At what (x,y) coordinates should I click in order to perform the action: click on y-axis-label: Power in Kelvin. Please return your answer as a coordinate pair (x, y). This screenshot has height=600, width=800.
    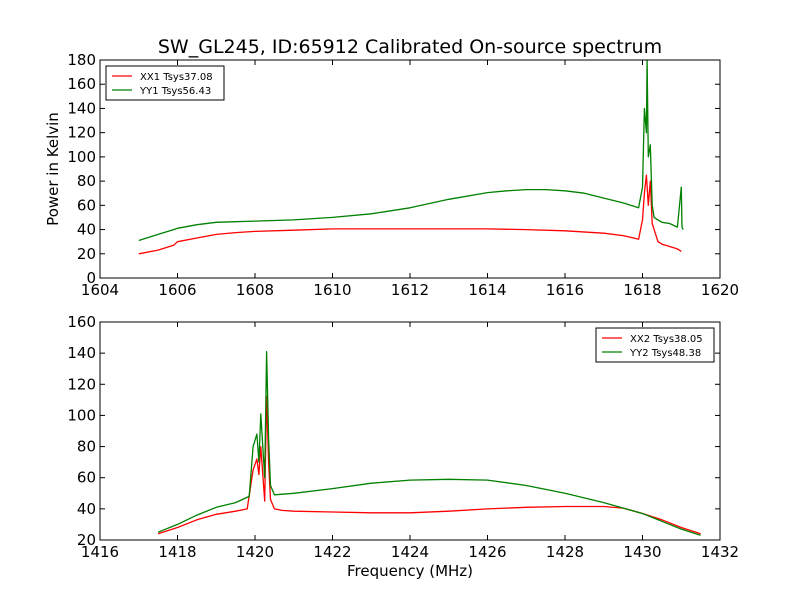
    Looking at the image, I should click on (53, 169).